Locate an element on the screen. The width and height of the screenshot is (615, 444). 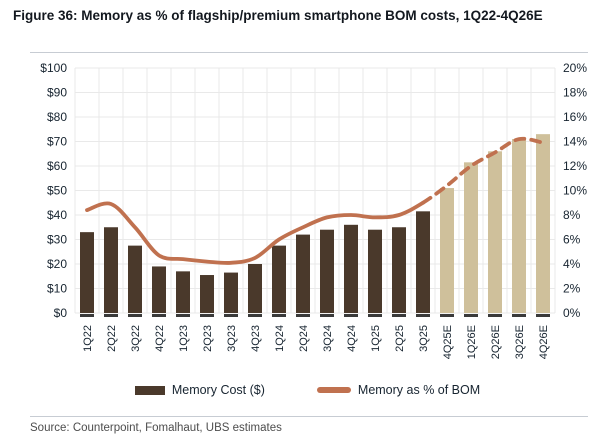
y-axis-left-tick: $90 is located at coordinates (57, 93).